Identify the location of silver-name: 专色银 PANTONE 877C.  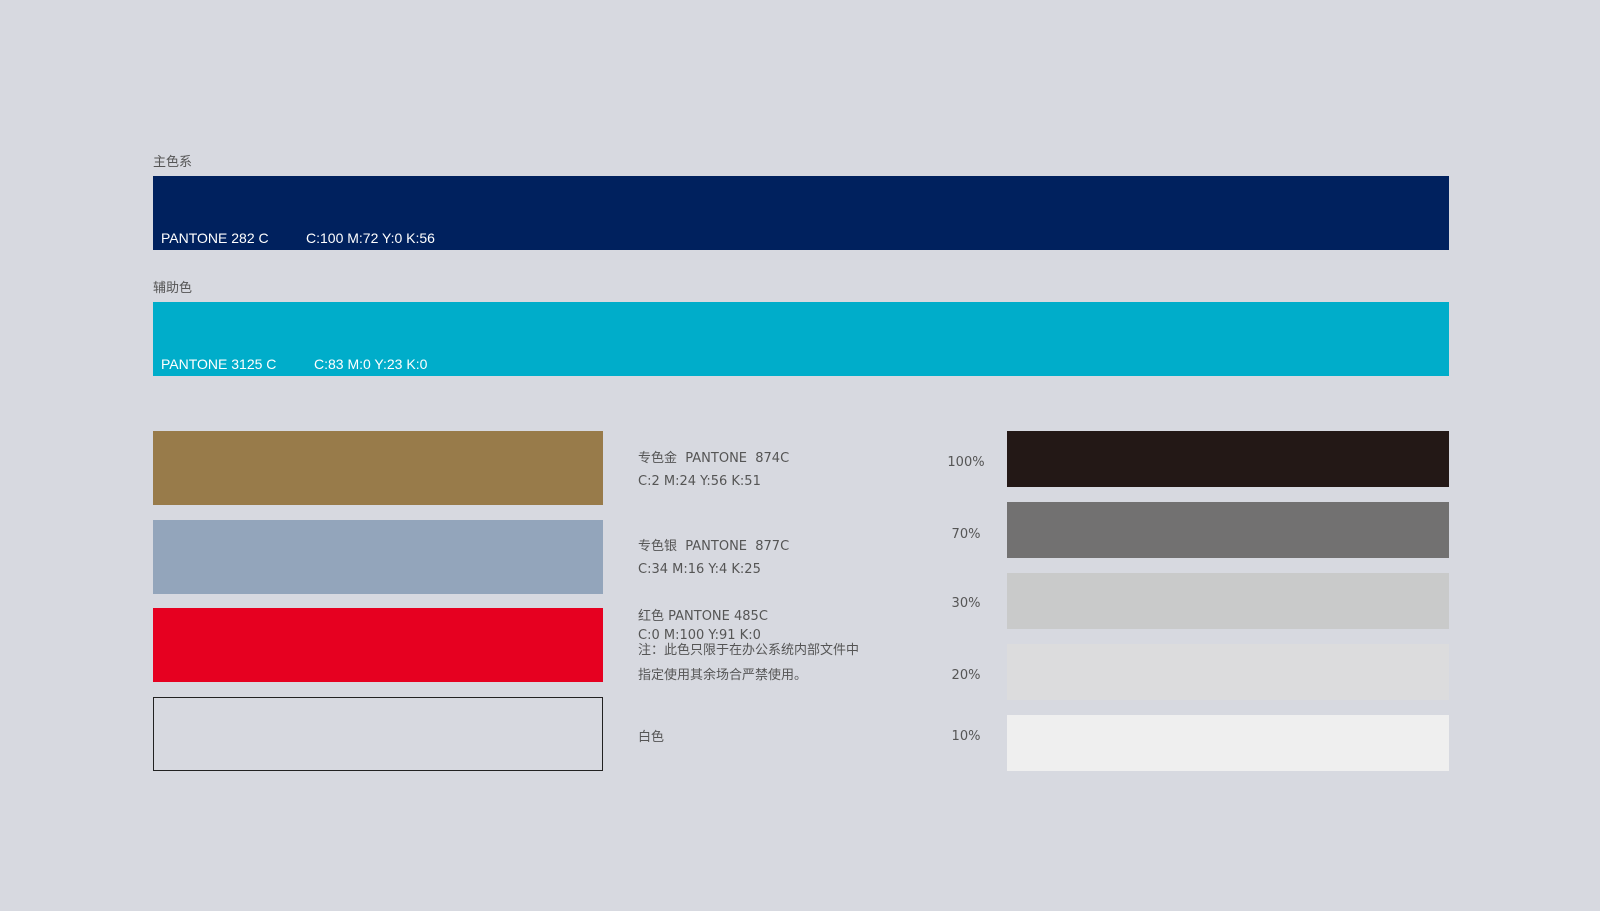
(714, 546).